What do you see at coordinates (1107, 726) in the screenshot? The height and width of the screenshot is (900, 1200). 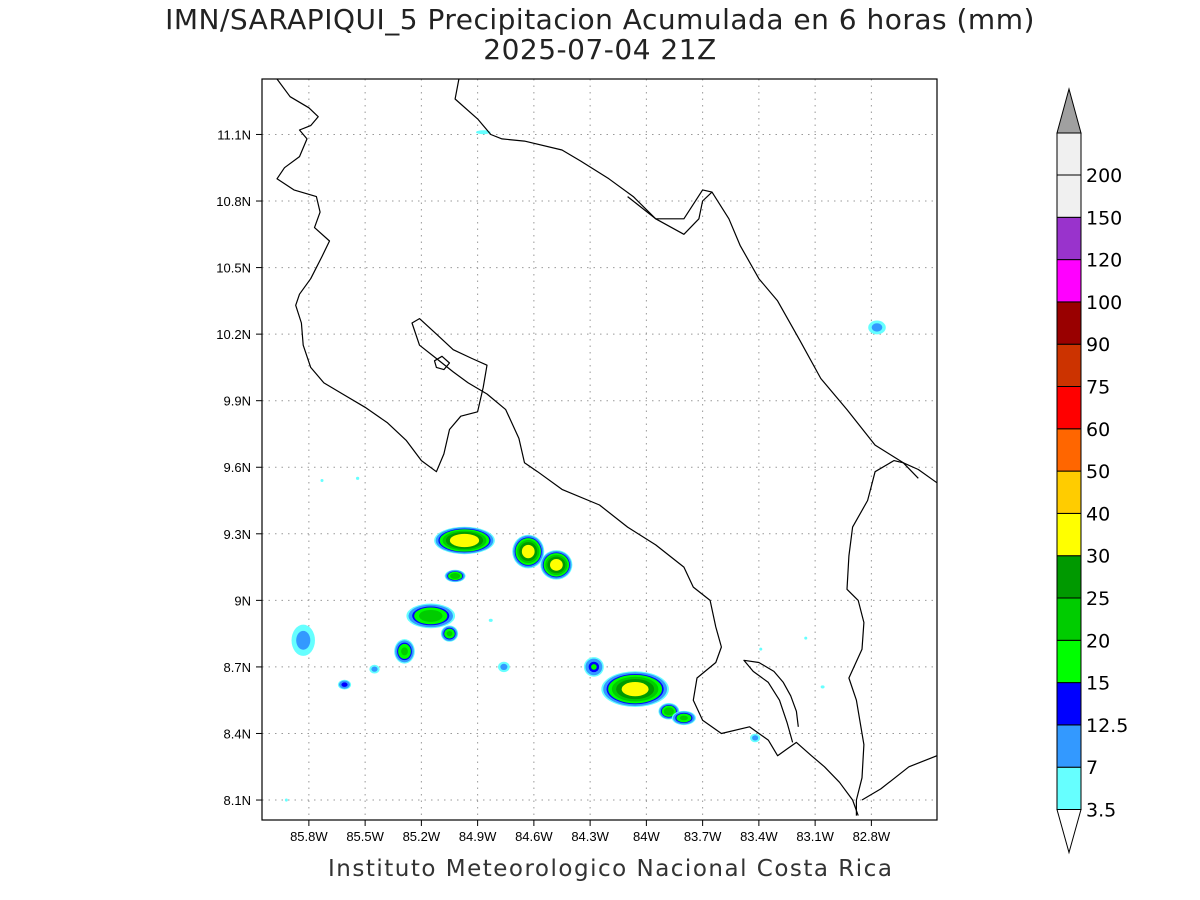 I see `colorbar-label: 12.5` at bounding box center [1107, 726].